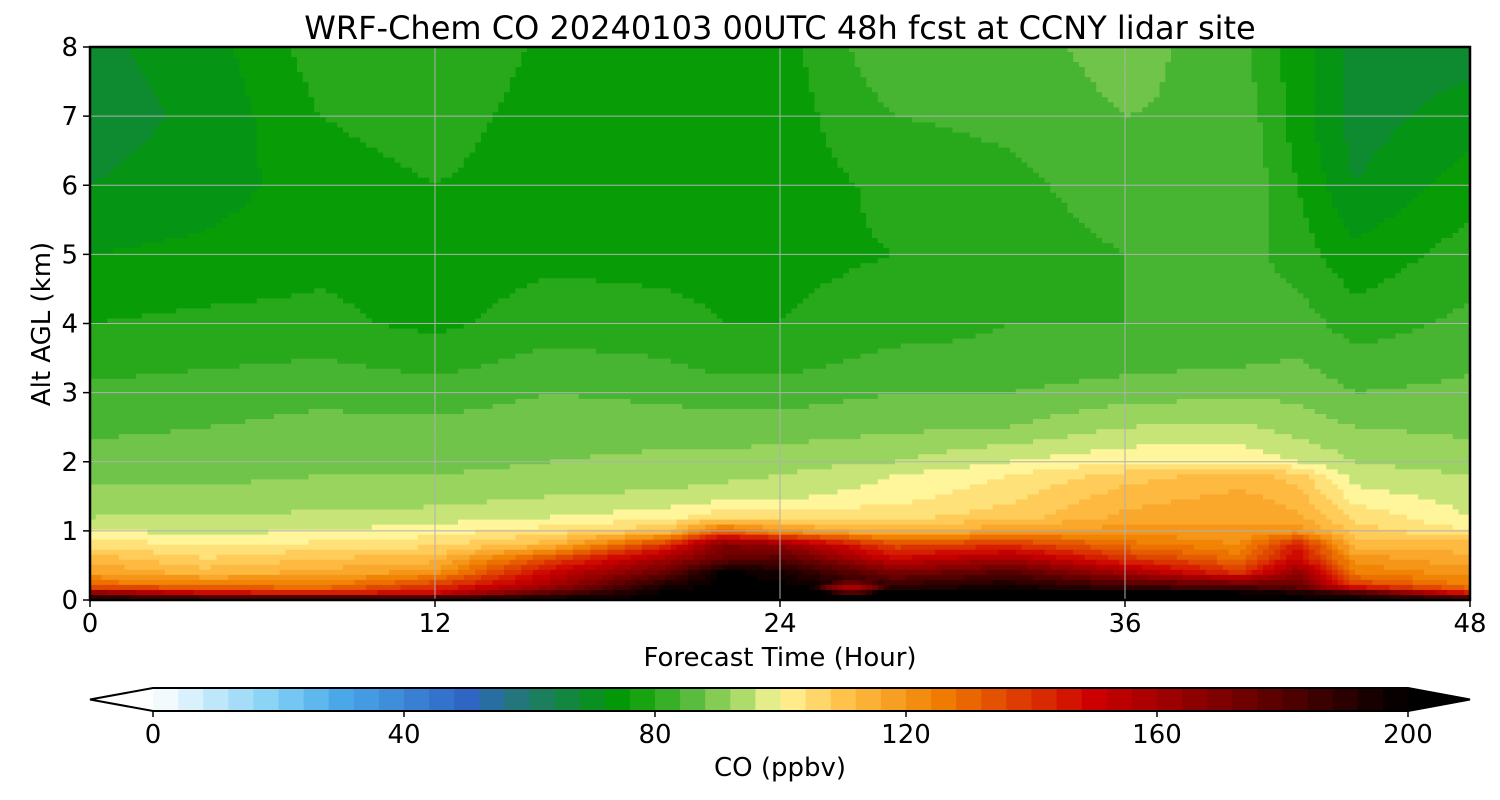  Describe the element at coordinates (69, 48) in the screenshot. I see `y-tick-label: 8` at that location.